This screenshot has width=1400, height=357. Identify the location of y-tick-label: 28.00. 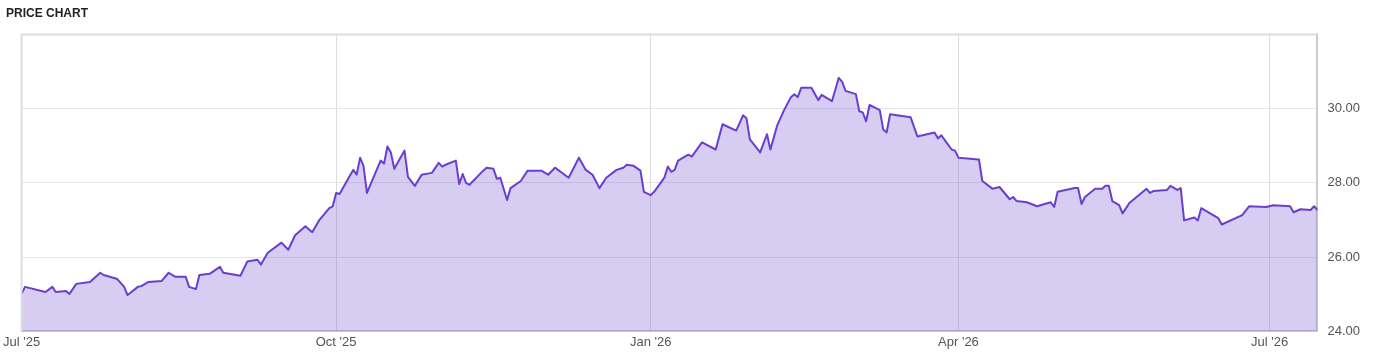
(1344, 182).